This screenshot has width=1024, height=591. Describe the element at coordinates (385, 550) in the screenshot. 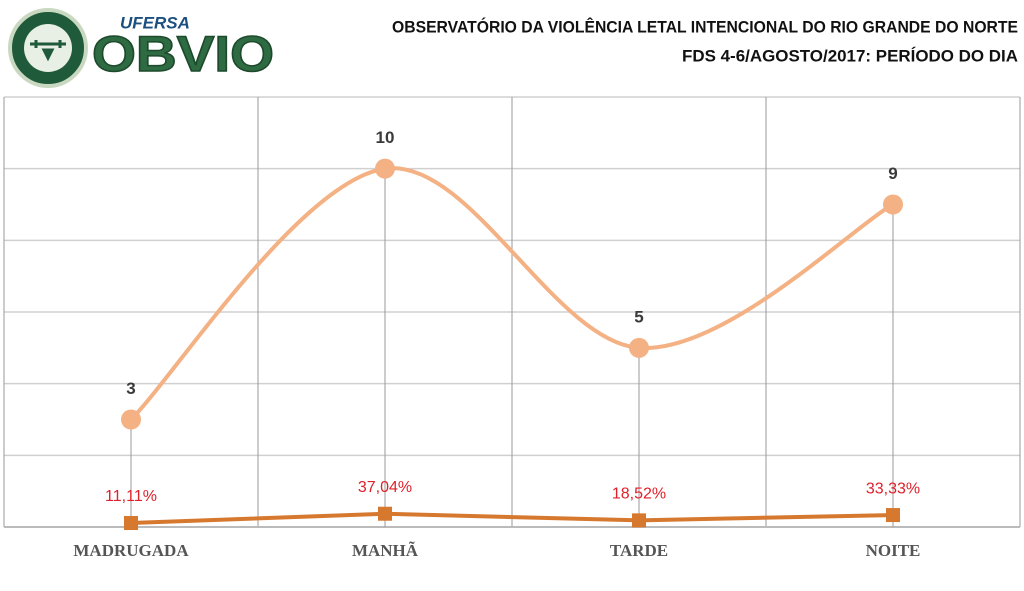

I see `x-tick-label: MANHÃ` at that location.